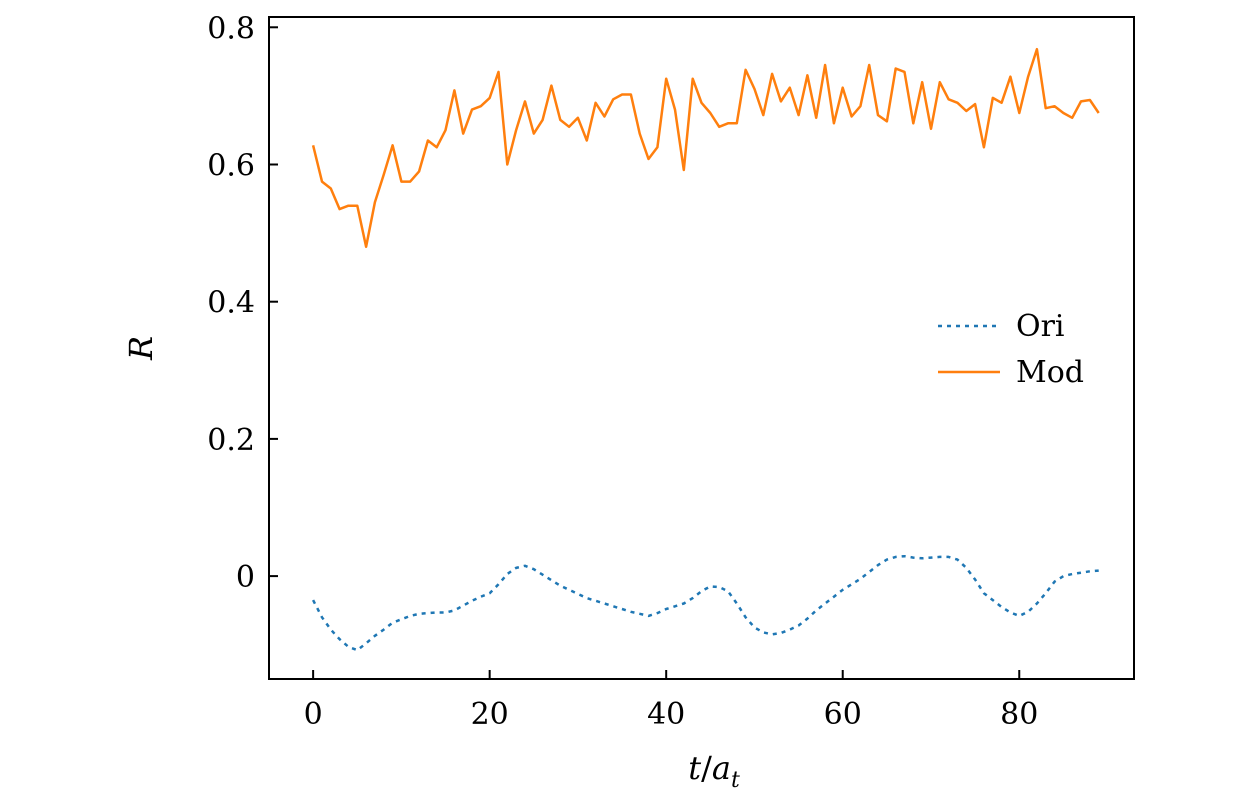 This screenshot has height=803, width=1260. Describe the element at coordinates (706, 768) in the screenshot. I see `x-axis-label-sep: /` at that location.